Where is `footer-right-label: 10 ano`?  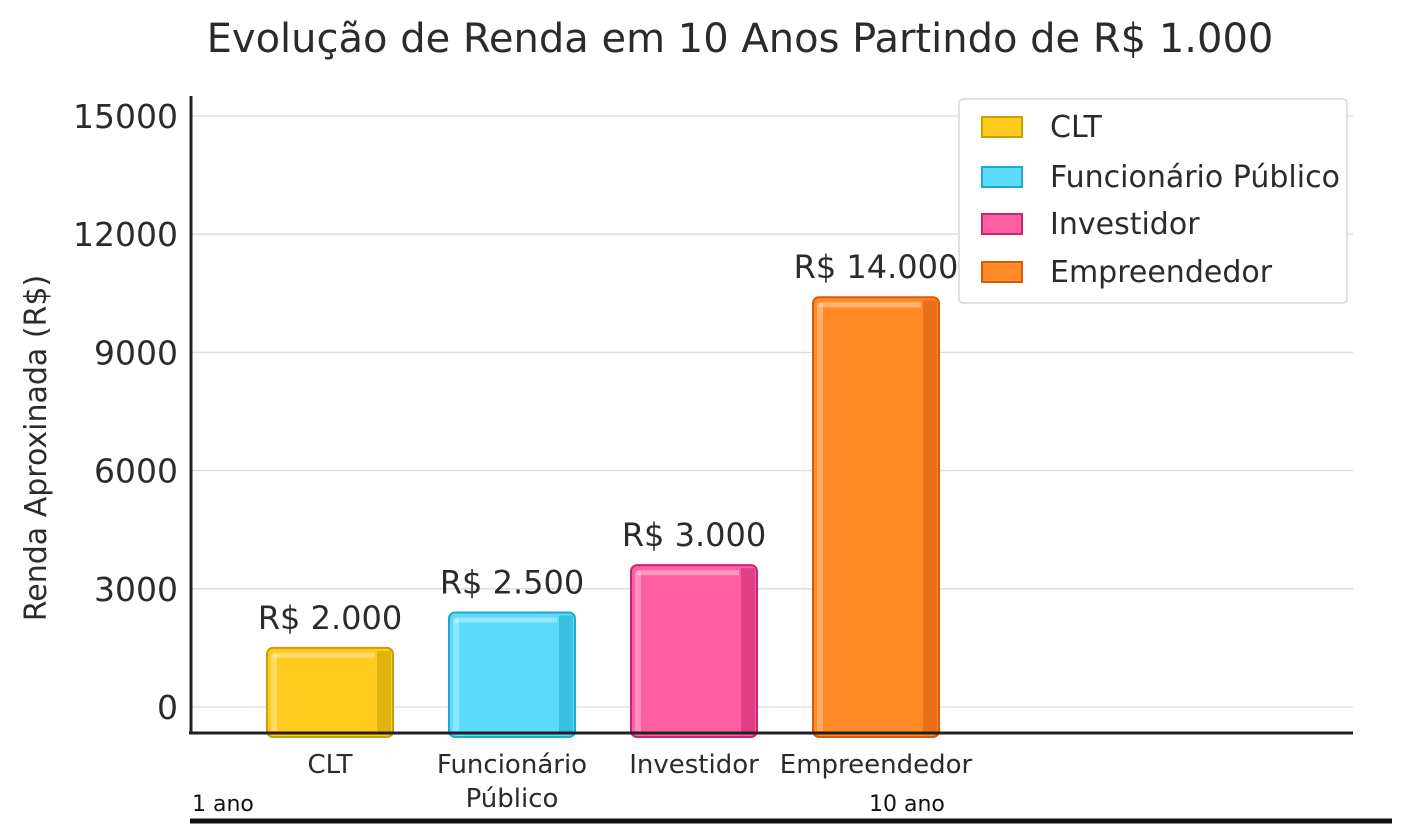 footer-right-label: 10 ano is located at coordinates (907, 804).